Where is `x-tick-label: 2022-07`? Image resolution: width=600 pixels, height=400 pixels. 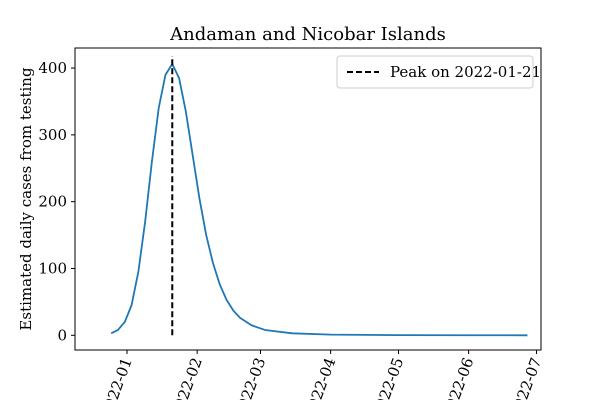
x-tick-label: 2022-07 is located at coordinates (526, 377).